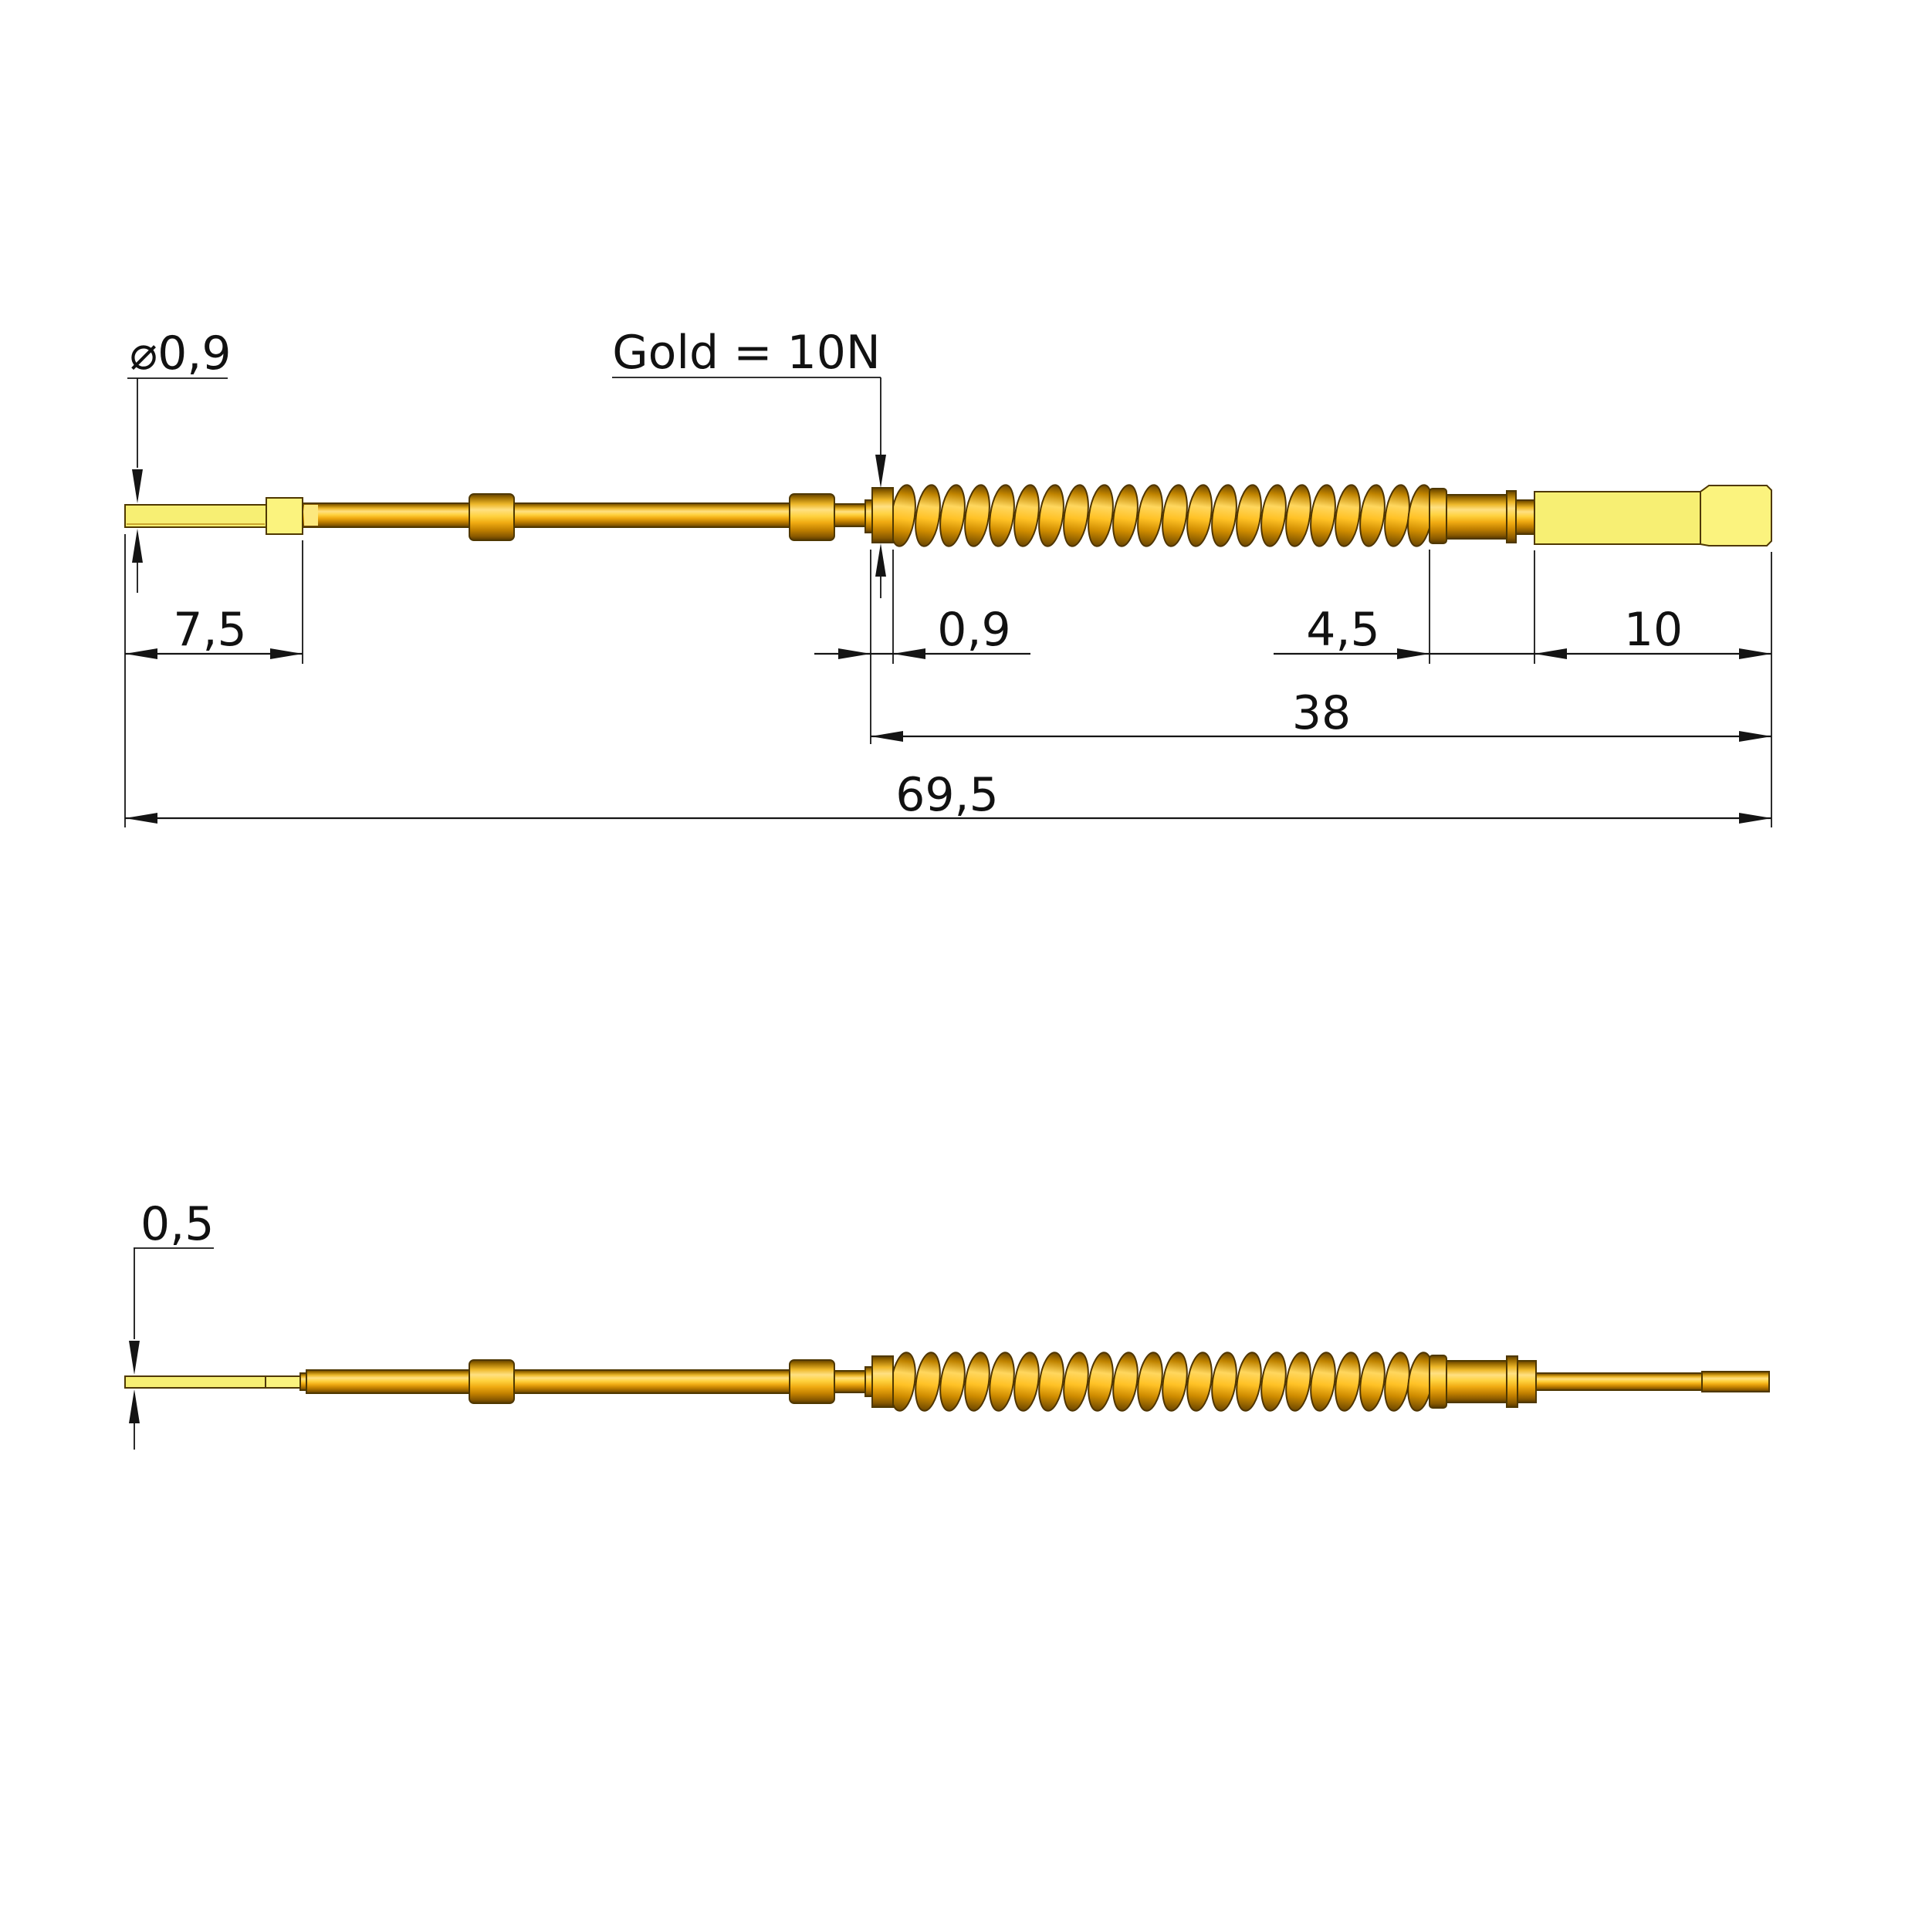  Describe the element at coordinates (1438, 516) in the screenshot. I see `spring-end-ring` at that location.